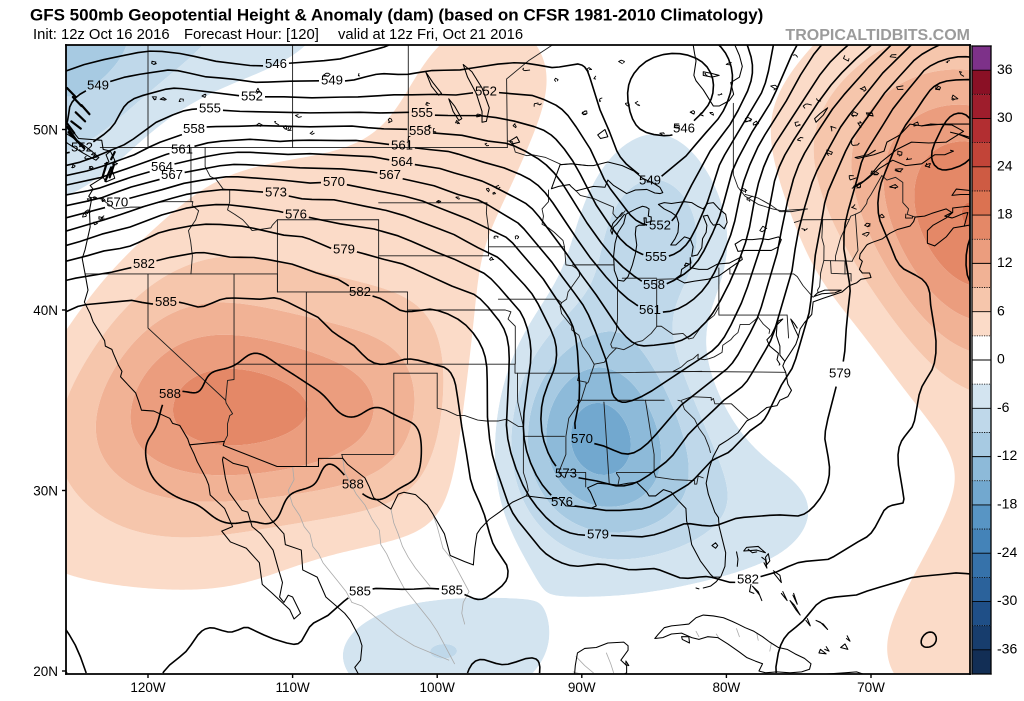  What do you see at coordinates (1005, 262) in the screenshot?
I see `svg-text: 12` at bounding box center [1005, 262].